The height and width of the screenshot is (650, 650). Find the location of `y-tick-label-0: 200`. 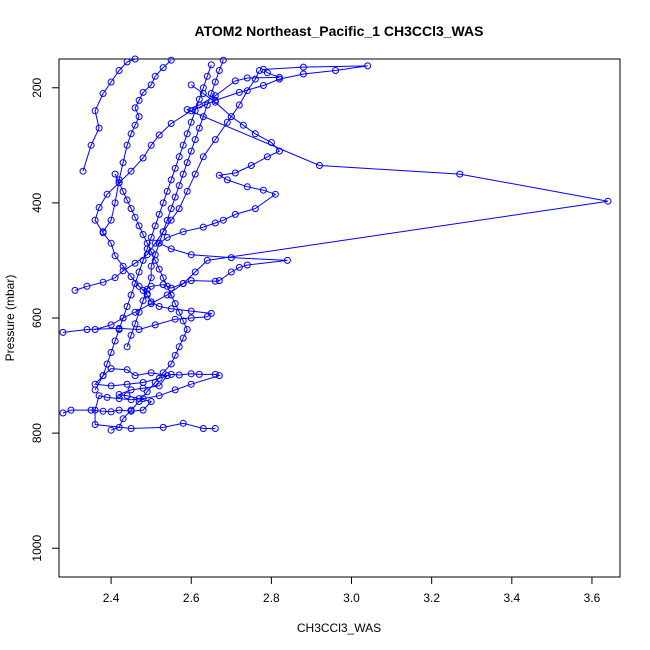

y-tick-label-0: 200 is located at coordinates (37, 87).